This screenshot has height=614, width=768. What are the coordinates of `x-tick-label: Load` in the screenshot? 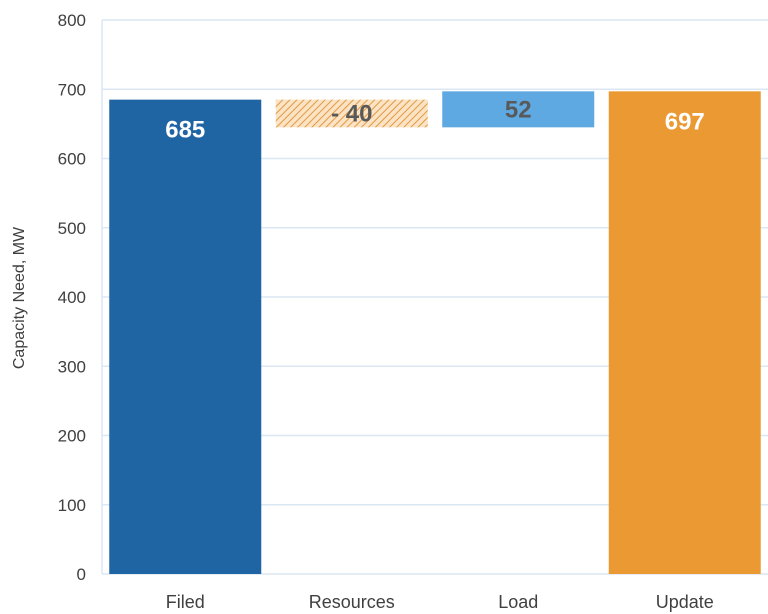 It's located at (518, 602).